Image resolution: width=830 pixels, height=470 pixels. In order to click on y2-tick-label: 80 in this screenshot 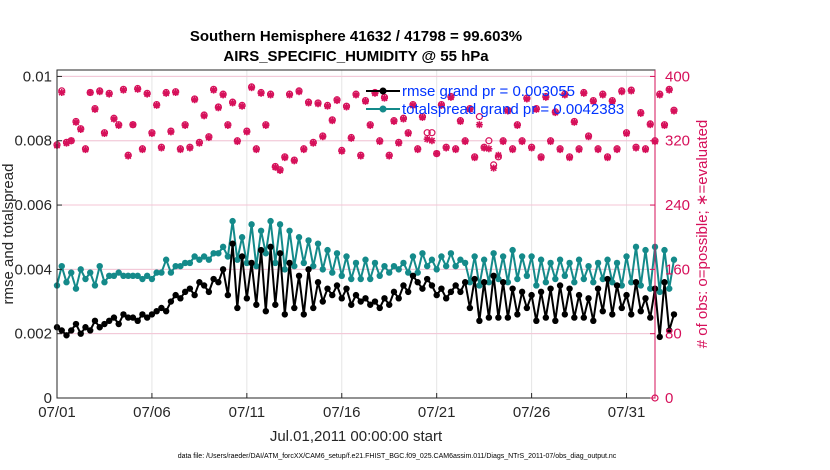, I will do `click(673, 334)`.